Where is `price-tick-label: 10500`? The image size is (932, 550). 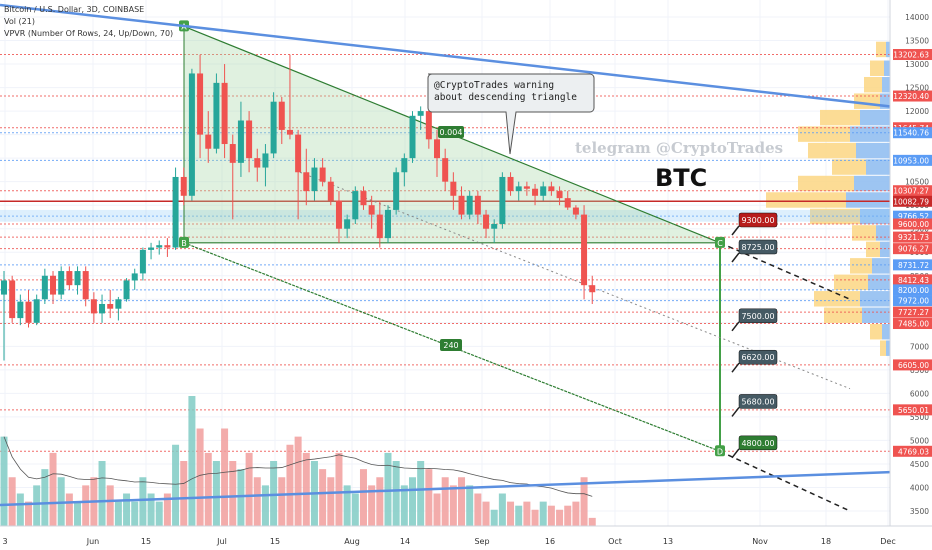 price-tick-label: 10500 is located at coordinates (917, 182).